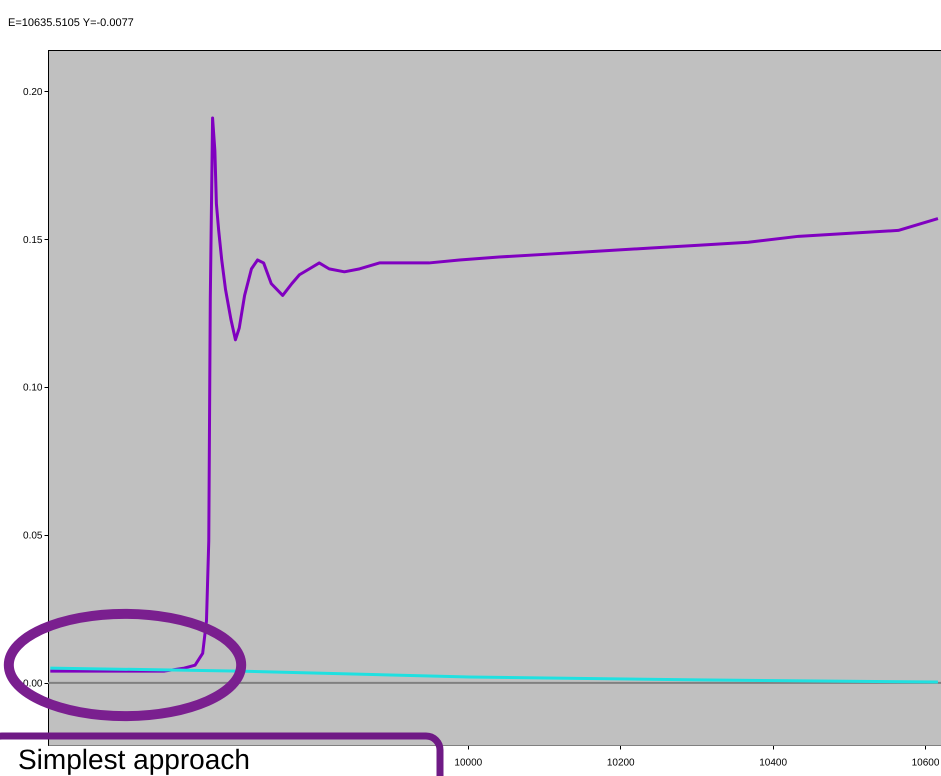 The width and height of the screenshot is (941, 776). What do you see at coordinates (926, 763) in the screenshot?
I see `x-tick-label: 10600` at bounding box center [926, 763].